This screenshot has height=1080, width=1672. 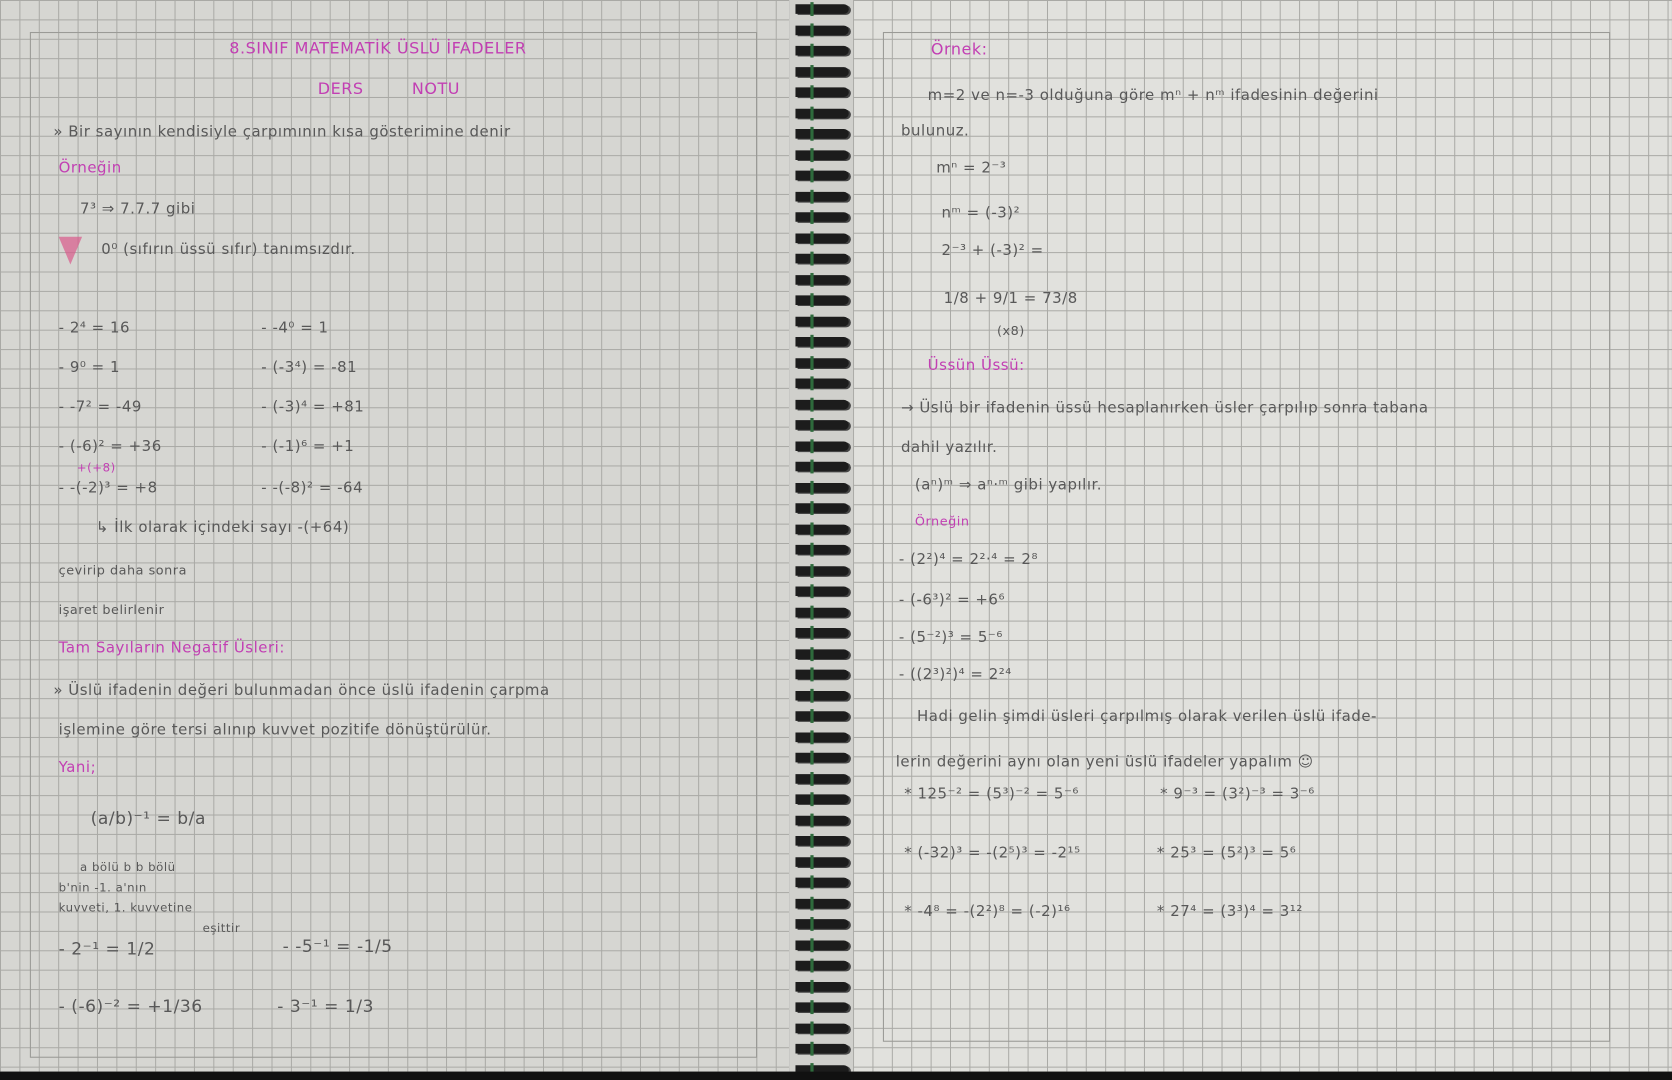 What do you see at coordinates (1226, 853) in the screenshot?
I see `exercise-row: * 25³ = (5²)³ = 5⁶` at bounding box center [1226, 853].